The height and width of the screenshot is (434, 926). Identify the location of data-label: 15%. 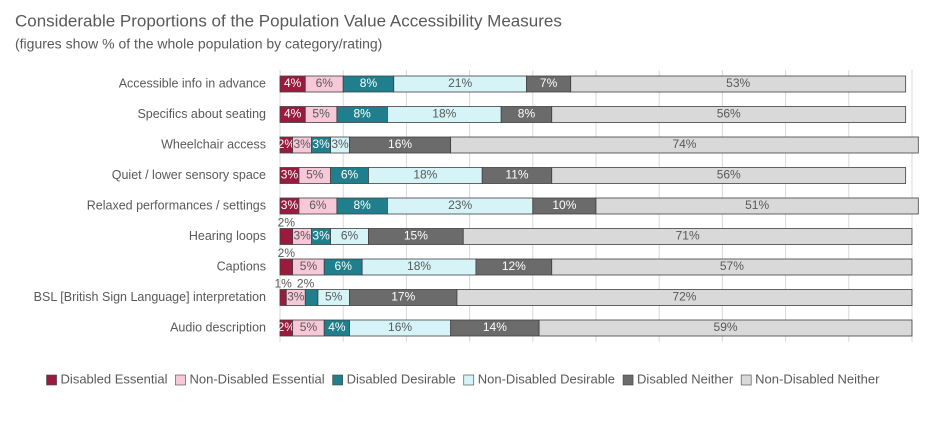
(416, 236).